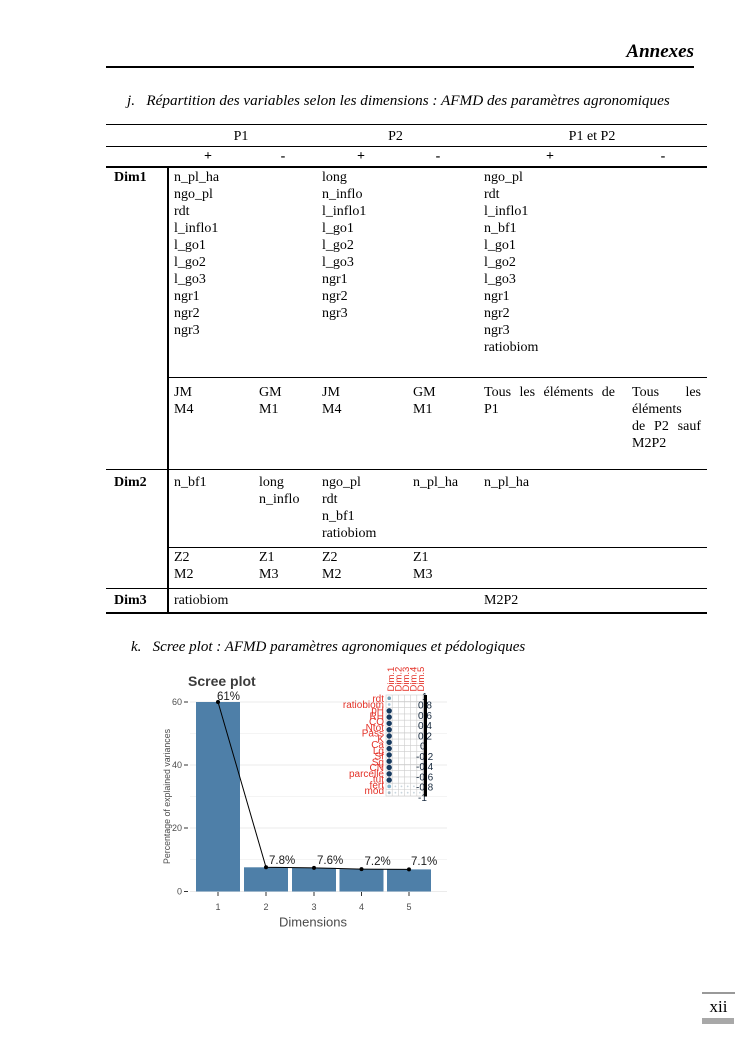 The width and height of the screenshot is (745, 1053). What do you see at coordinates (378, 699) in the screenshot?
I see `svg-text: rdt` at bounding box center [378, 699].